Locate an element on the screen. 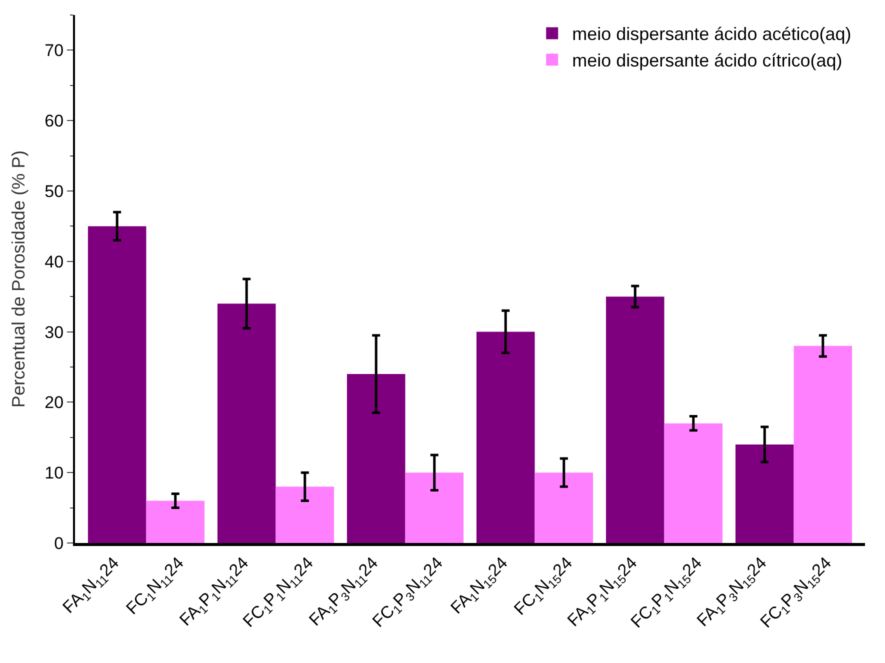  y-tick-label: 30 is located at coordinates (54, 332).